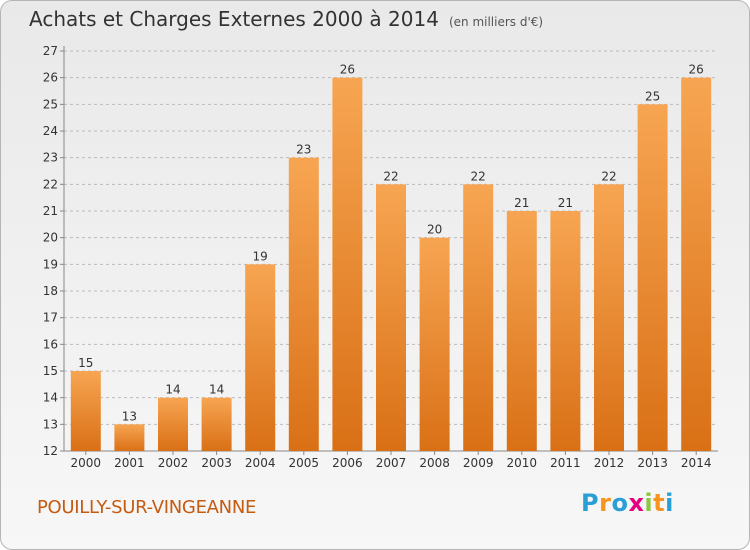 The image size is (750, 550). I want to click on y-tick-label: 18, so click(50, 291).